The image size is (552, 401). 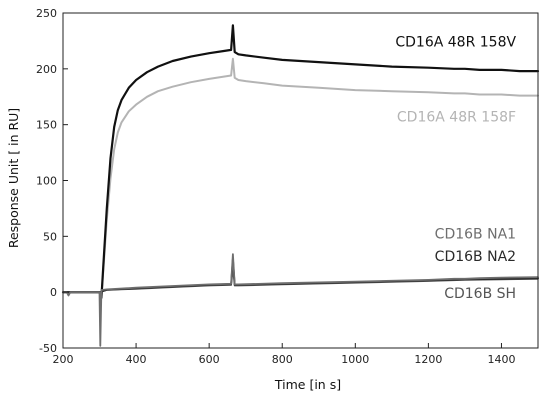 What do you see at coordinates (46, 181) in the screenshot?
I see `y-tick-label: 100` at bounding box center [46, 181].